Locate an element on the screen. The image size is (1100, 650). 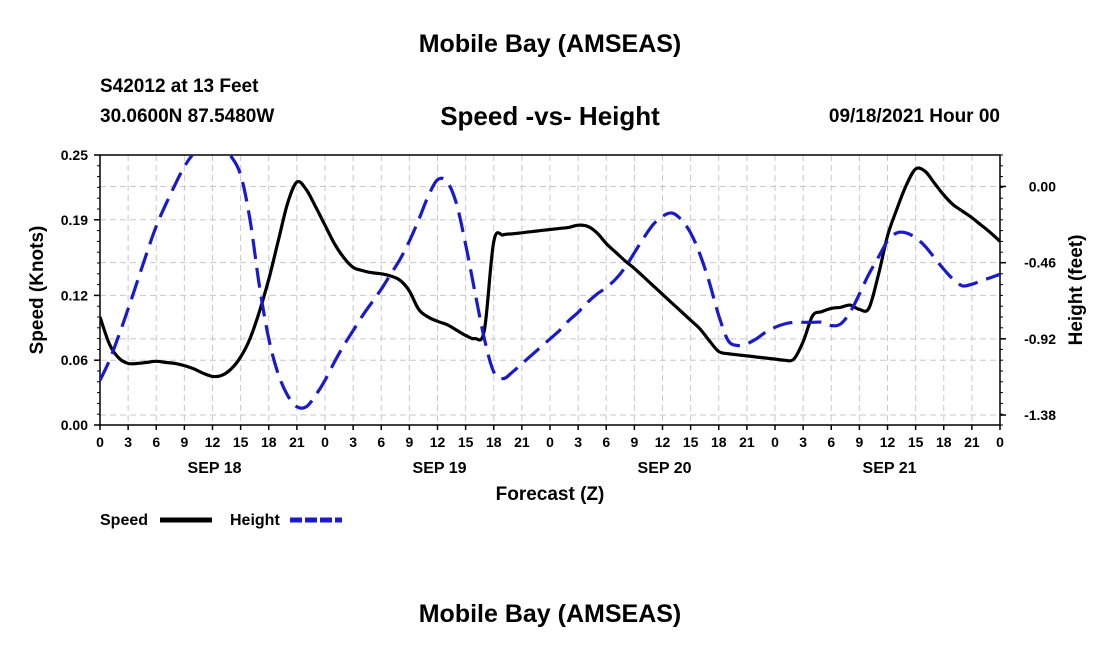
legend-label-height: Height is located at coordinates (255, 520).